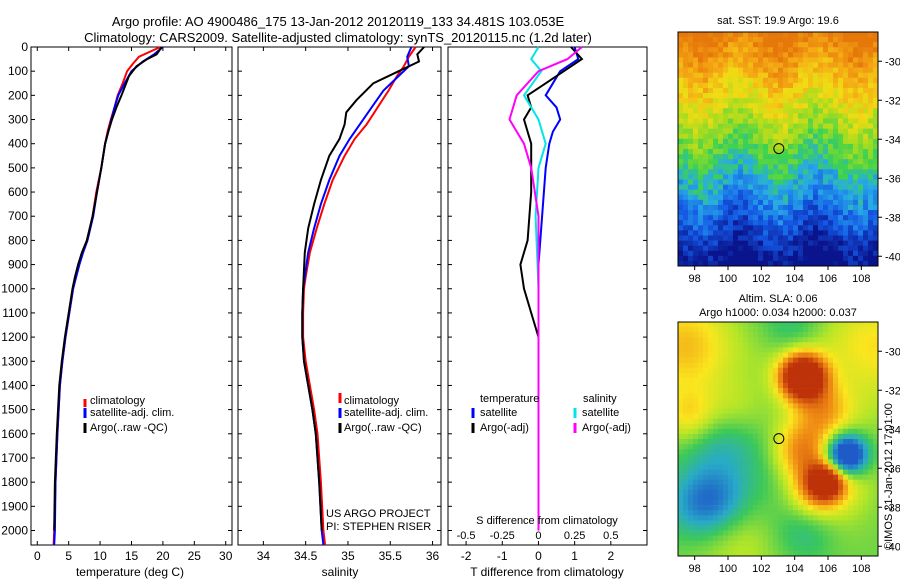  What do you see at coordinates (509, 399) in the screenshot?
I see `diff-legend-temperature-title: temperature` at bounding box center [509, 399].